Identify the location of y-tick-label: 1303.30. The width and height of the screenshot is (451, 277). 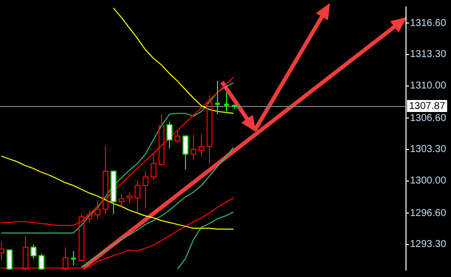
(428, 150).